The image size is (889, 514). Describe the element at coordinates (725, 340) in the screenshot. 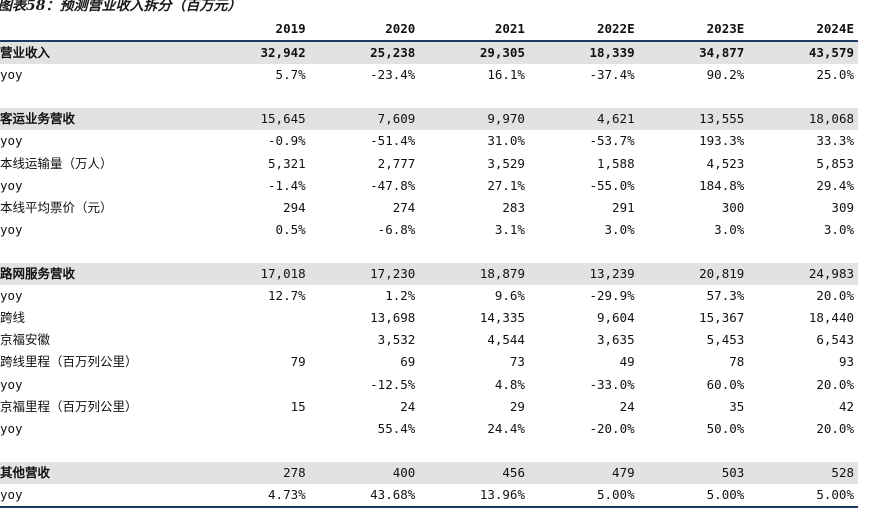

I see `value-cell: 5,453` at that location.